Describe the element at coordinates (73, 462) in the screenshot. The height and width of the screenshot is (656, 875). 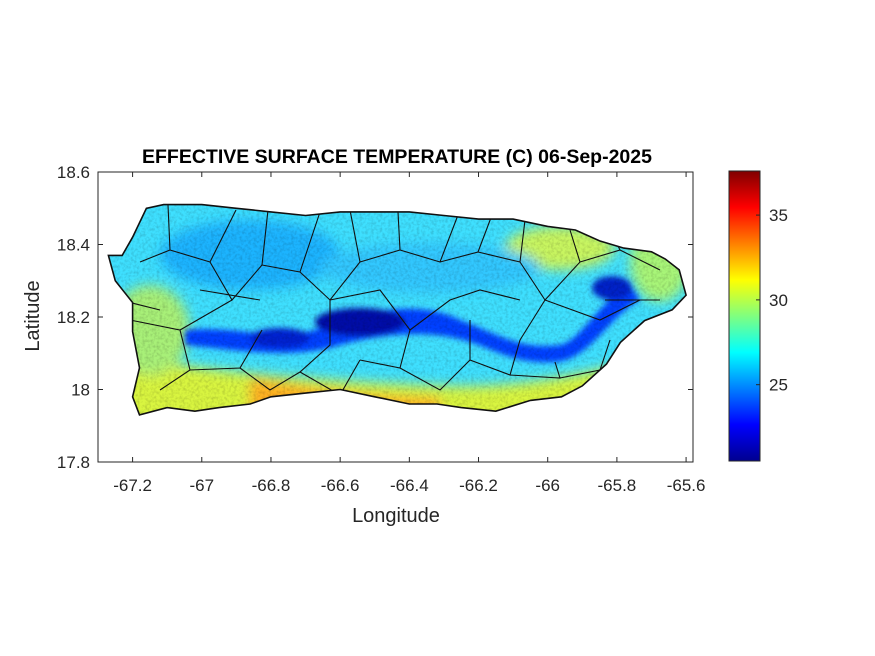
I see `y-tick-label: 17.8` at that location.